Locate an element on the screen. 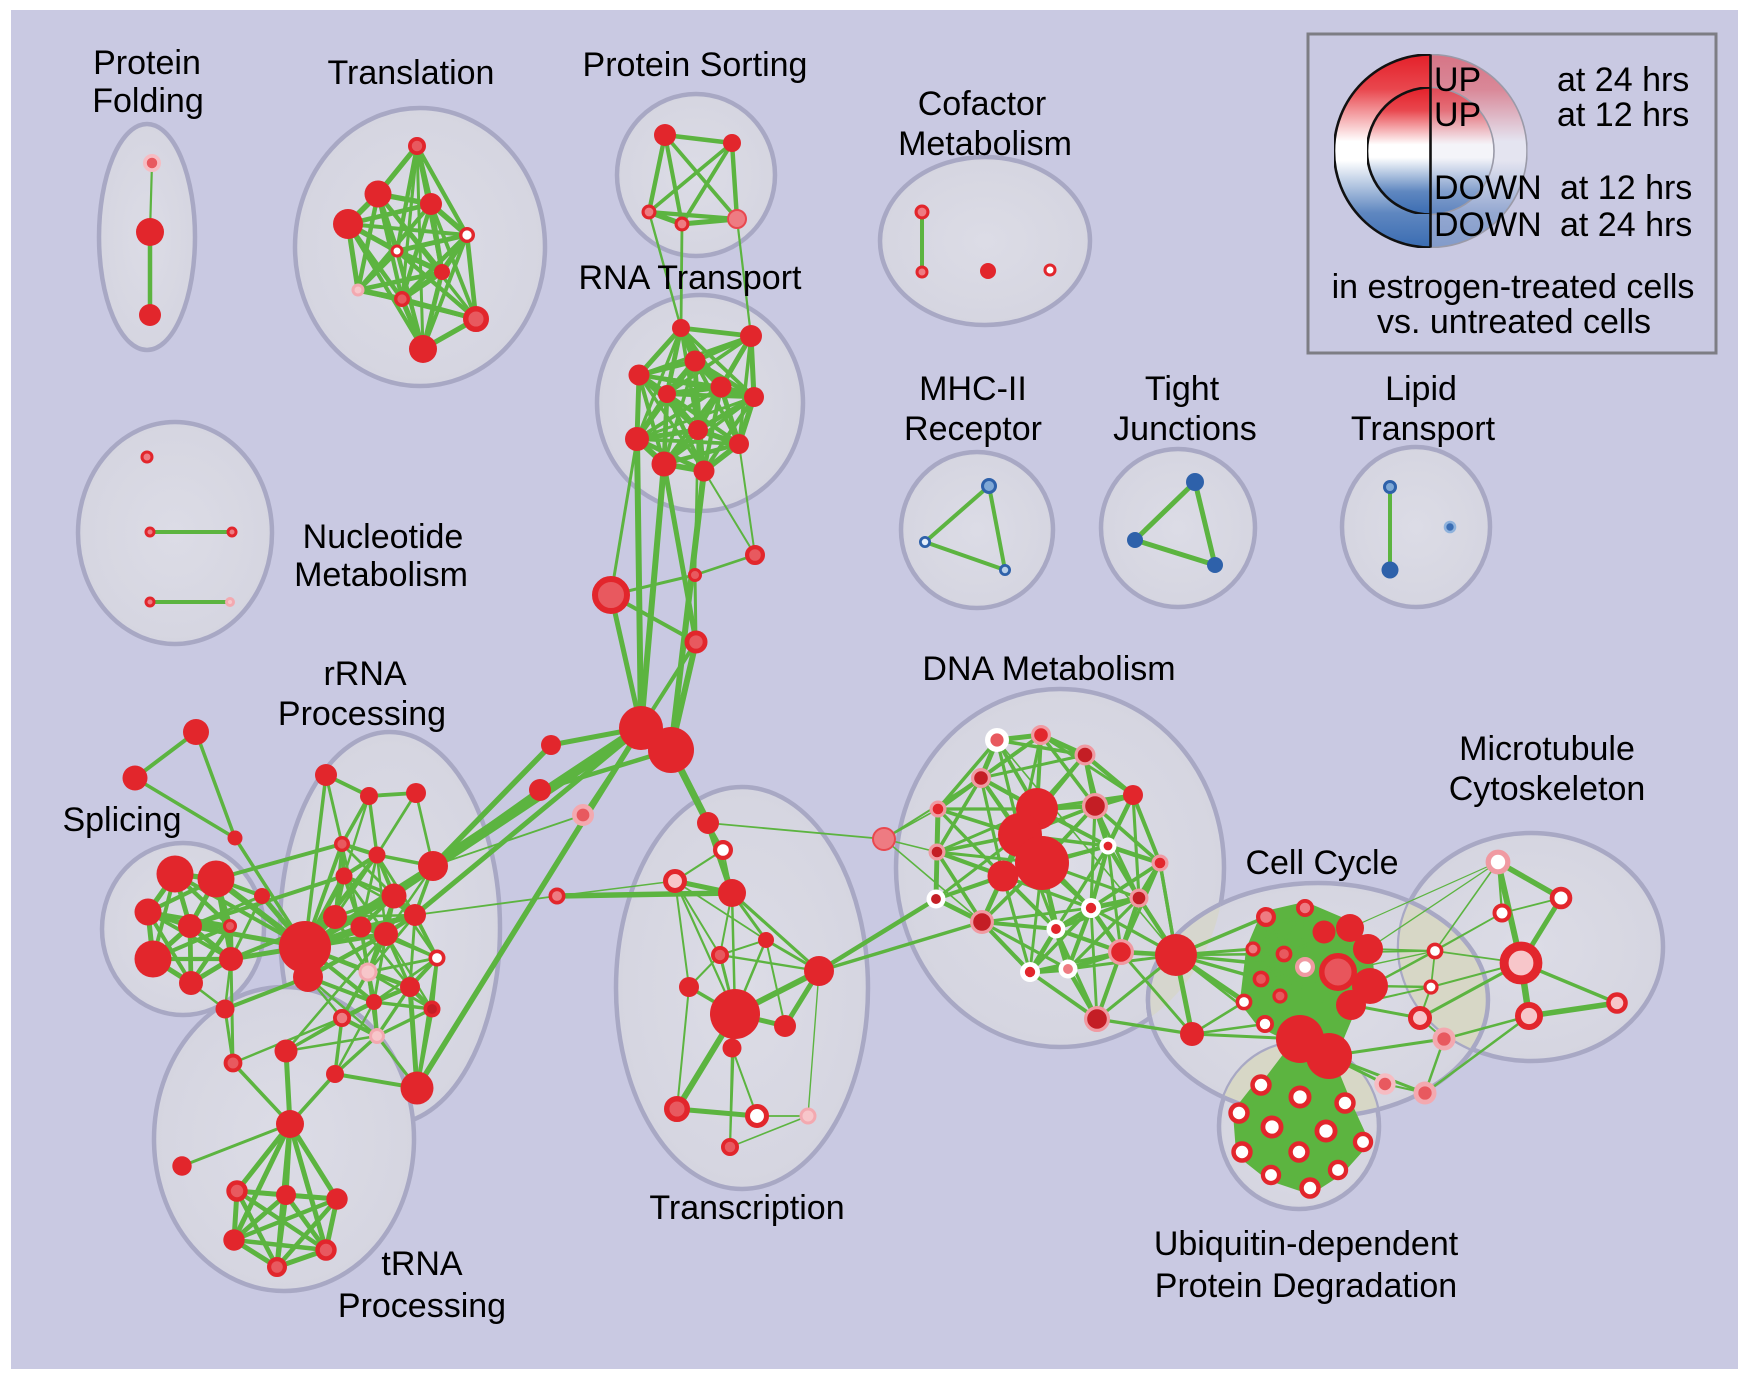 This screenshot has height=1381, width=1750. svg-text: Splicing is located at coordinates (121, 820).